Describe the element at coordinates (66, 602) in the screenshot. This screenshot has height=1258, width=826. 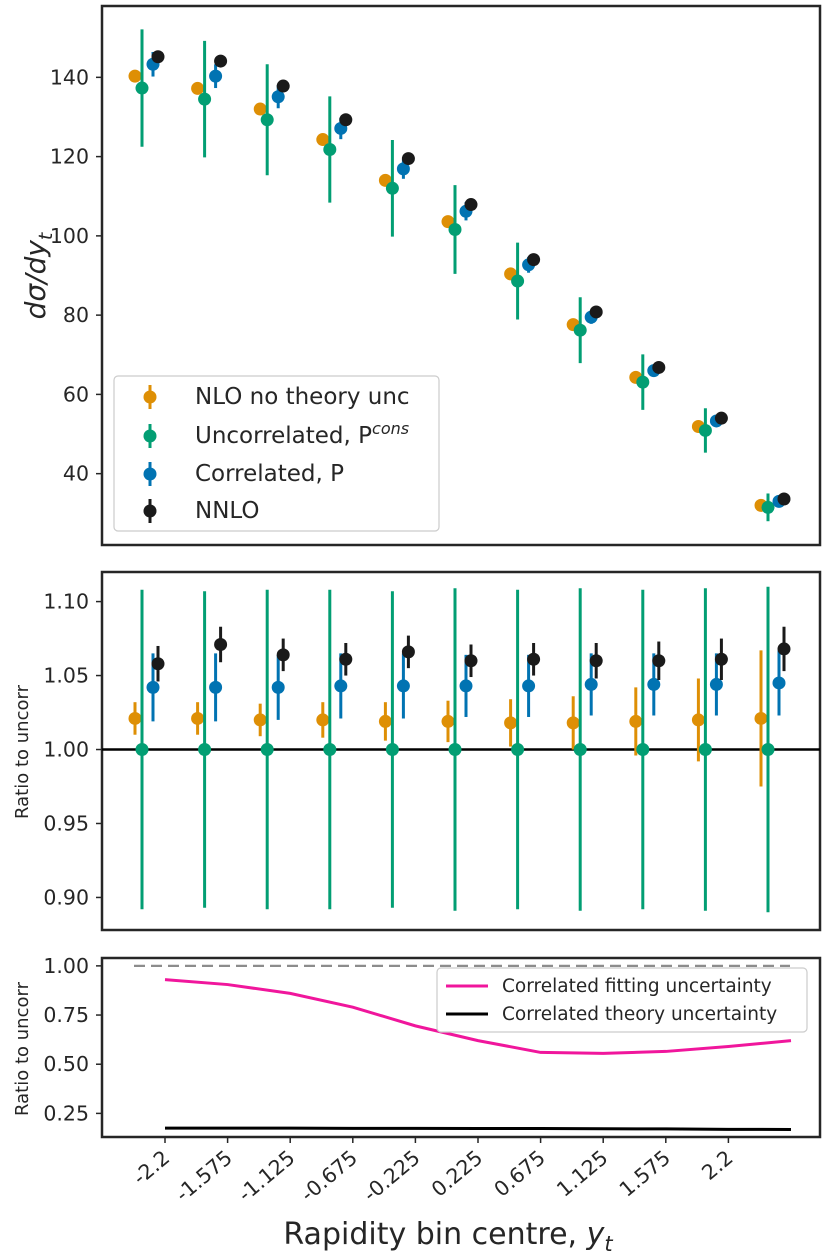
I see `middle-ytick-label: 1.10` at that location.